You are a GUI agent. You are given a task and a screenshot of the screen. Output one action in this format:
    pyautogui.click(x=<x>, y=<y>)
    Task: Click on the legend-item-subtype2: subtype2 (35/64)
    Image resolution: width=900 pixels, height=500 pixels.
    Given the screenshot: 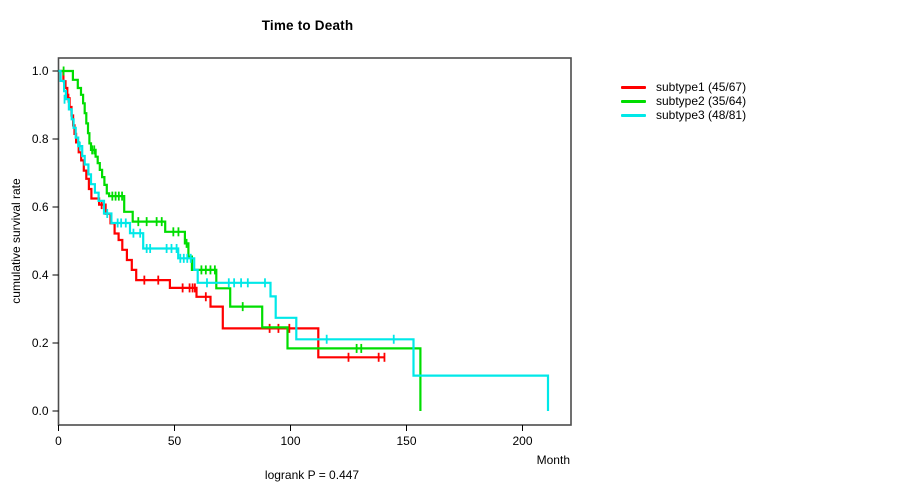 What is the action you would take?
    pyautogui.click(x=683, y=101)
    